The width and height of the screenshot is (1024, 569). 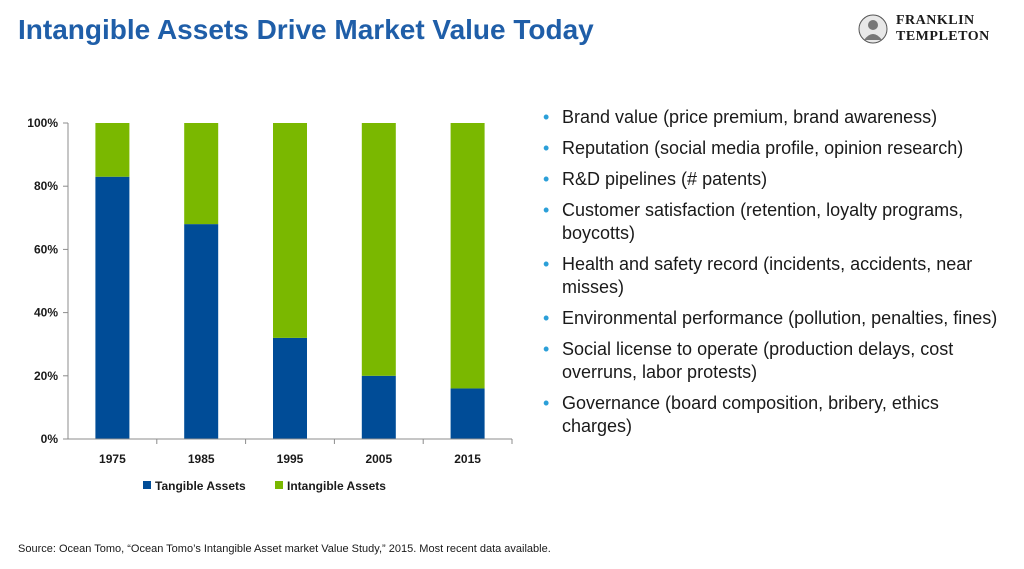 I want to click on y-tick-label: 60%, so click(x=46, y=249).